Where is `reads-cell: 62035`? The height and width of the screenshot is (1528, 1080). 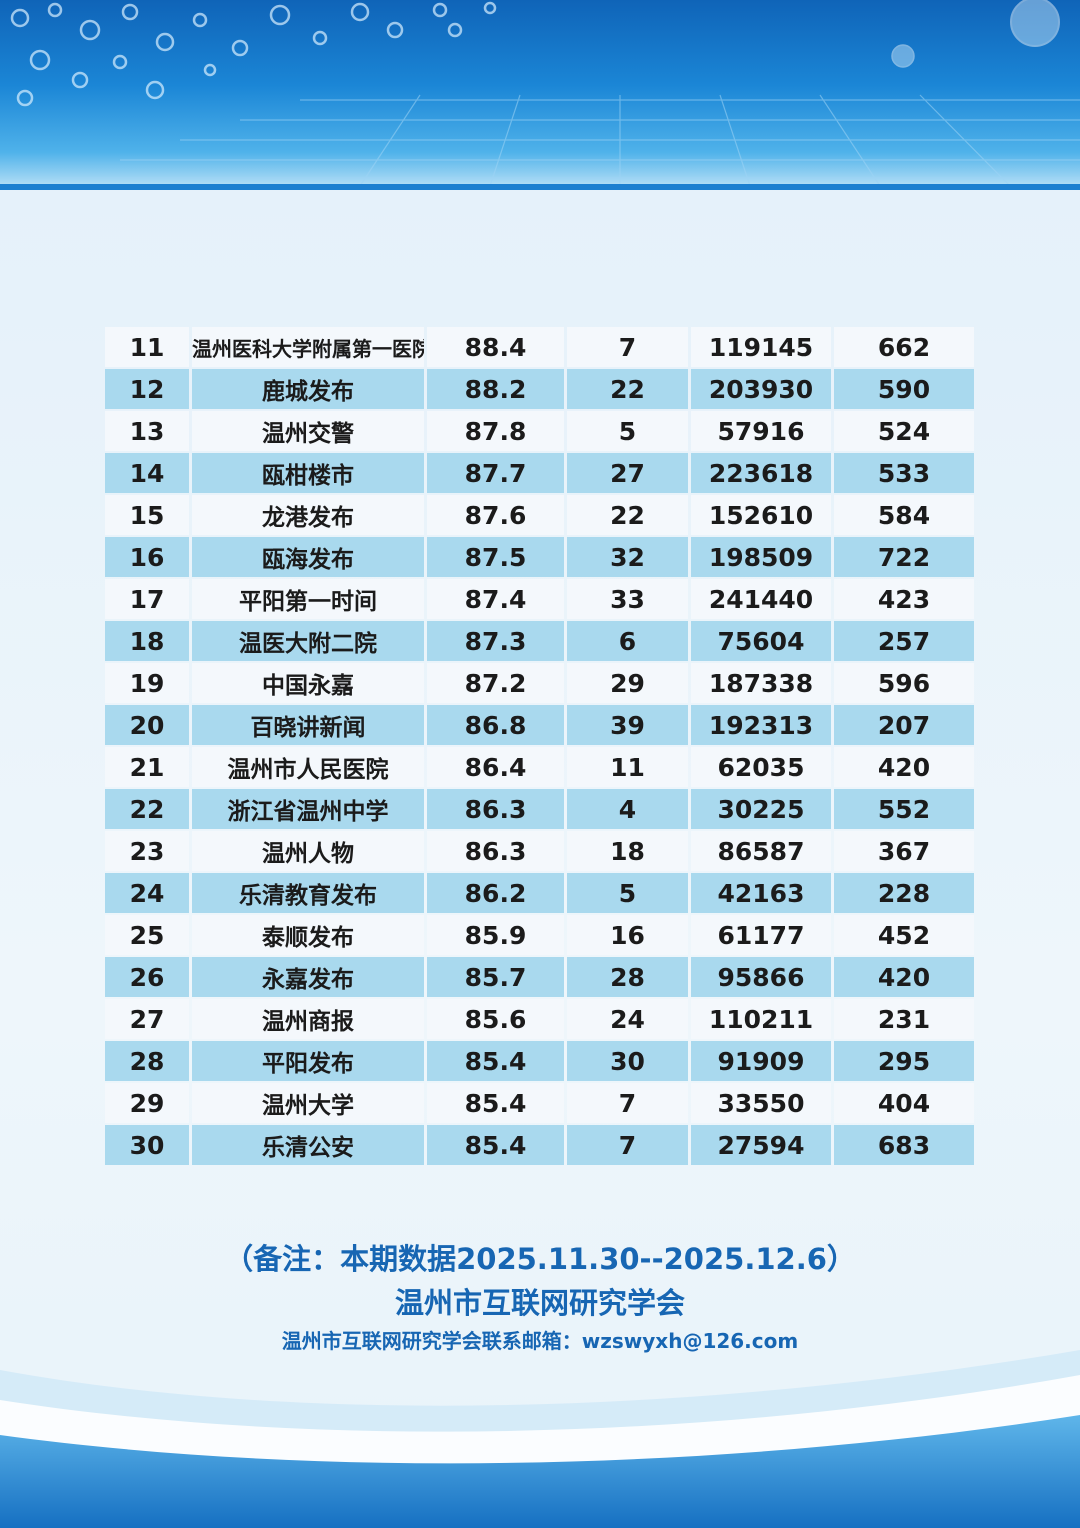 reads-cell: 62035 is located at coordinates (761, 767).